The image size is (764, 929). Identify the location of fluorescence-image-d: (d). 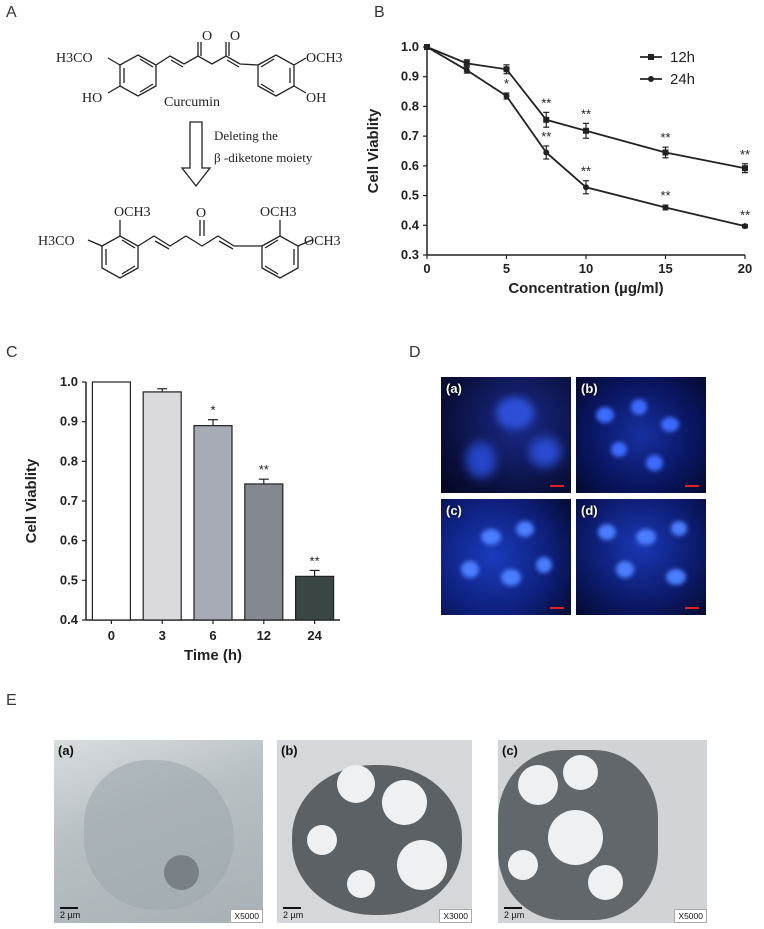
(641, 557).